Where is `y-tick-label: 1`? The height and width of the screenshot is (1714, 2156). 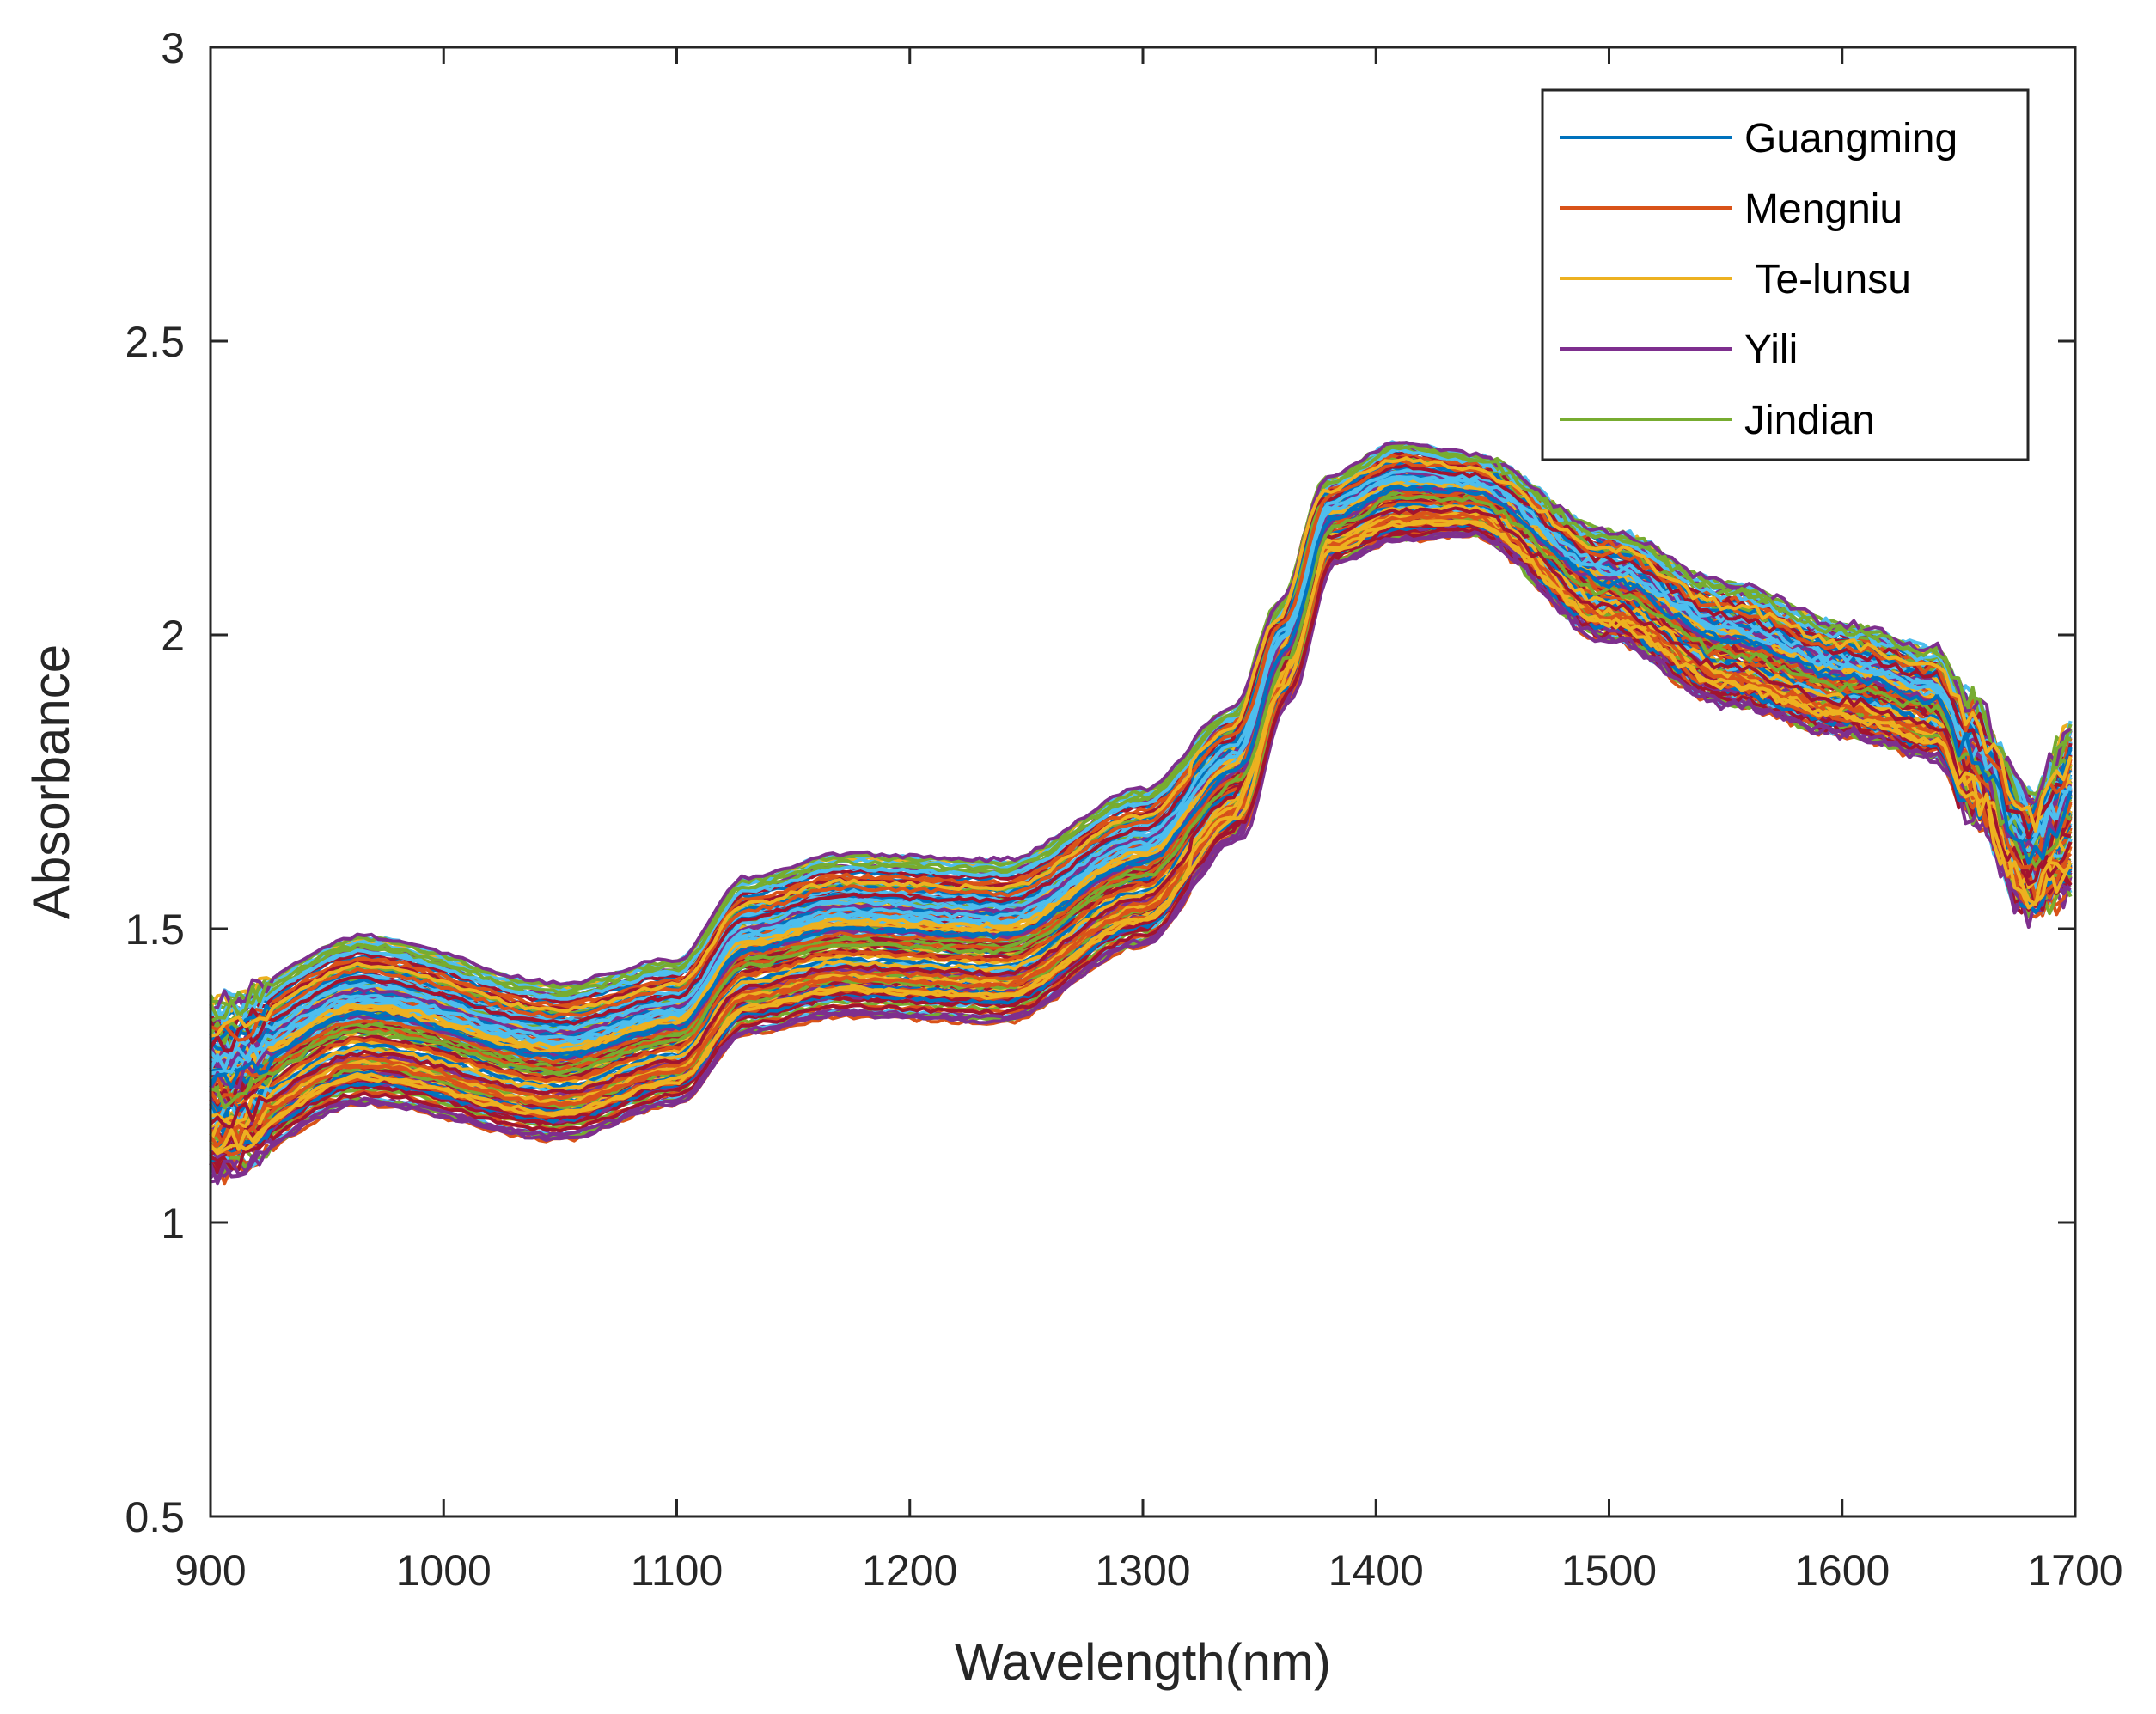 y-tick-label: 1 is located at coordinates (173, 1223).